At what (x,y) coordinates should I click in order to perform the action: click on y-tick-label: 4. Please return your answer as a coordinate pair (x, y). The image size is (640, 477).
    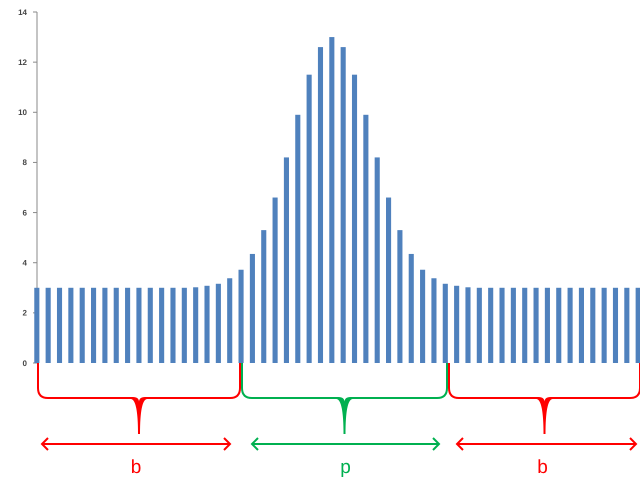
    Looking at the image, I should click on (25, 263).